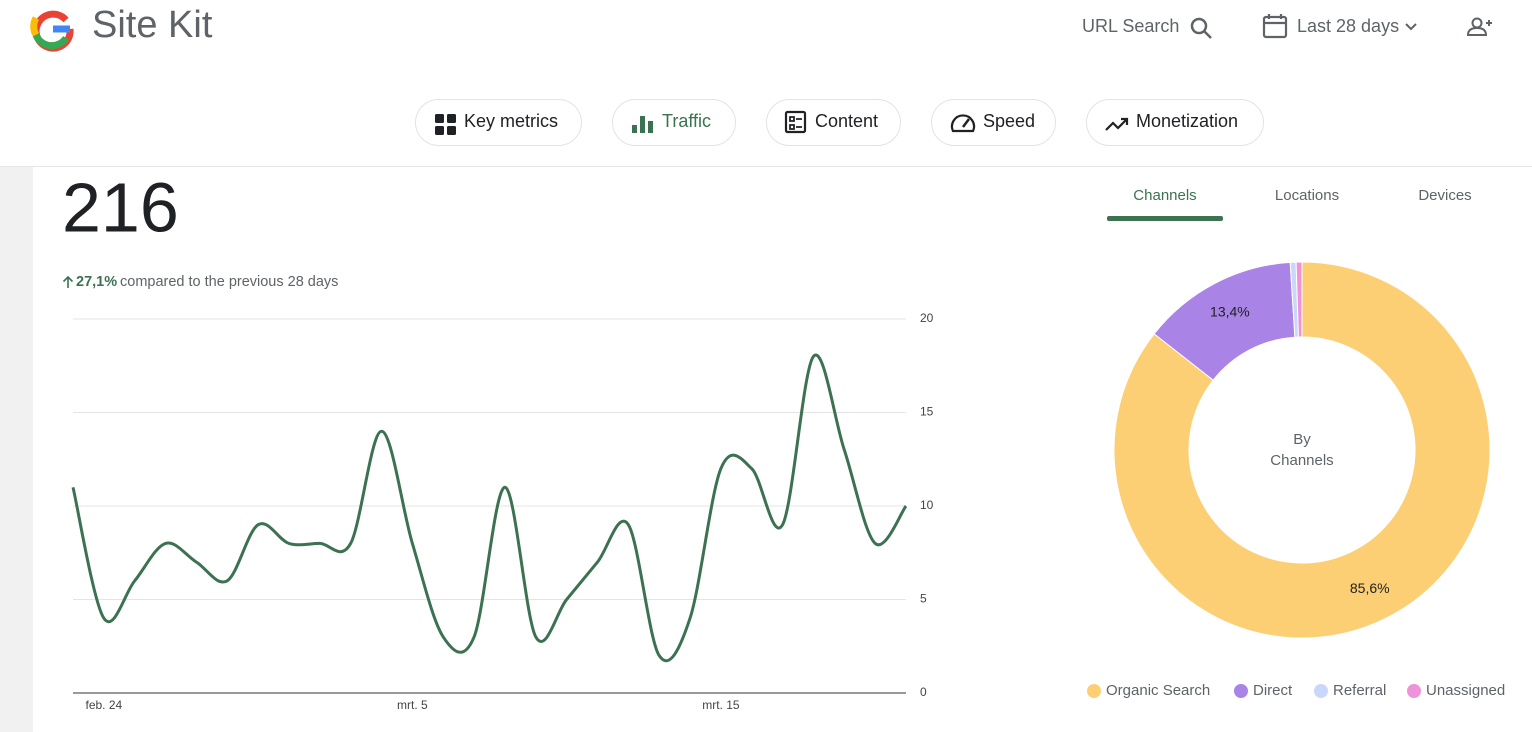 This screenshot has height=732, width=1532. Describe the element at coordinates (1230, 311) in the screenshot. I see `slice-label: 13,4%` at that location.